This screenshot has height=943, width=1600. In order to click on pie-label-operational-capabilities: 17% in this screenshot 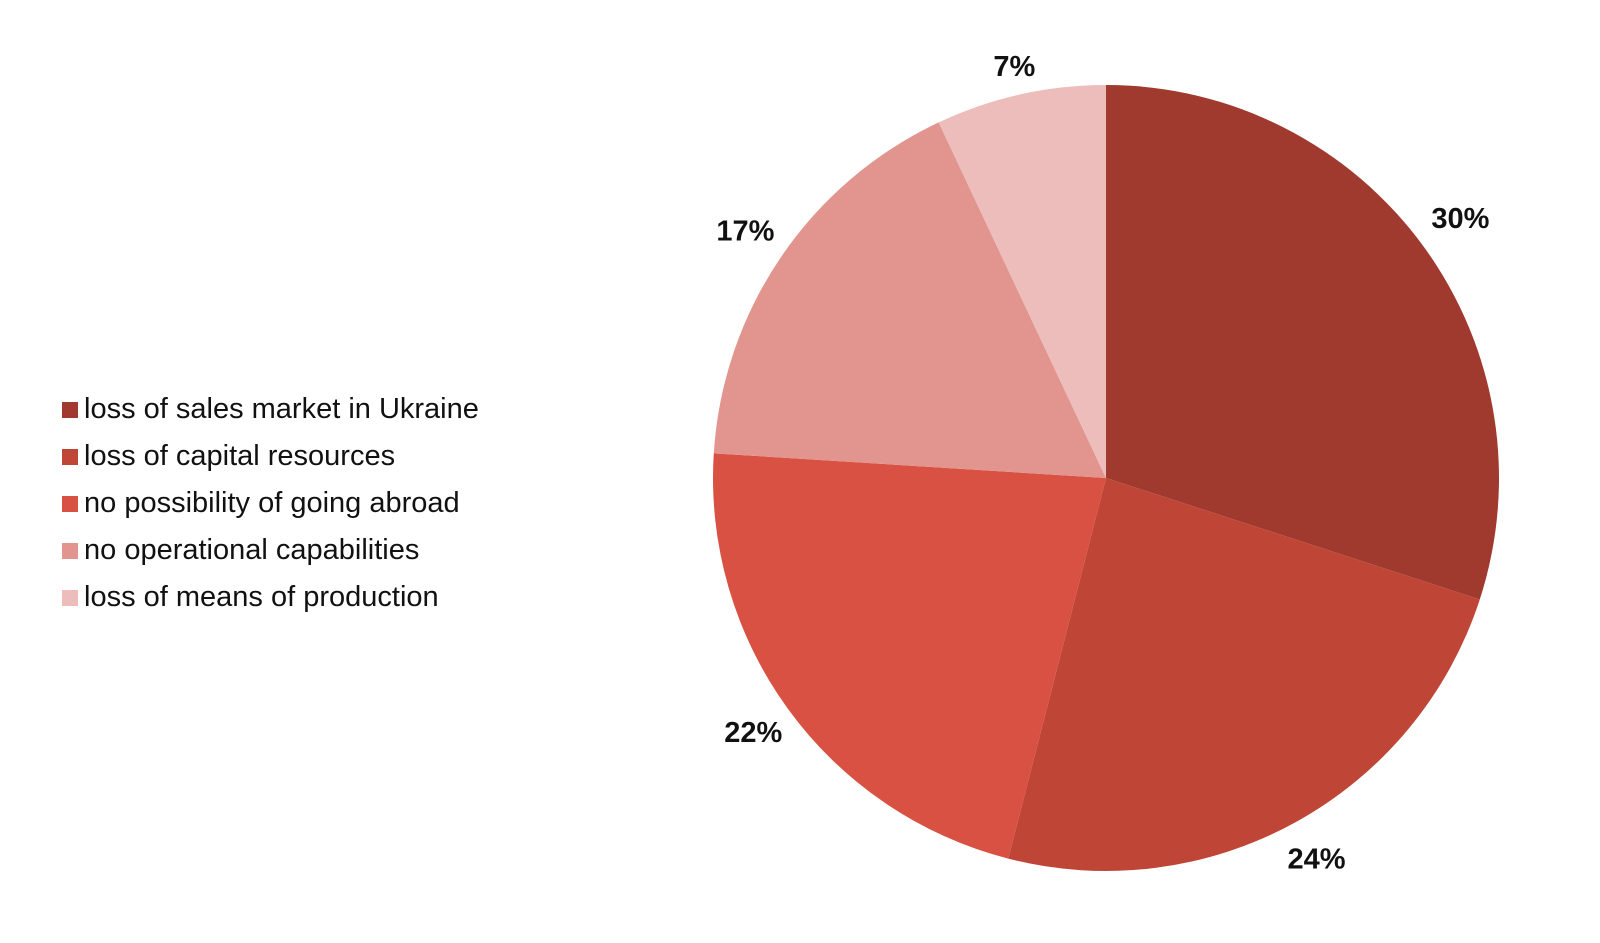, I will do `click(745, 232)`.